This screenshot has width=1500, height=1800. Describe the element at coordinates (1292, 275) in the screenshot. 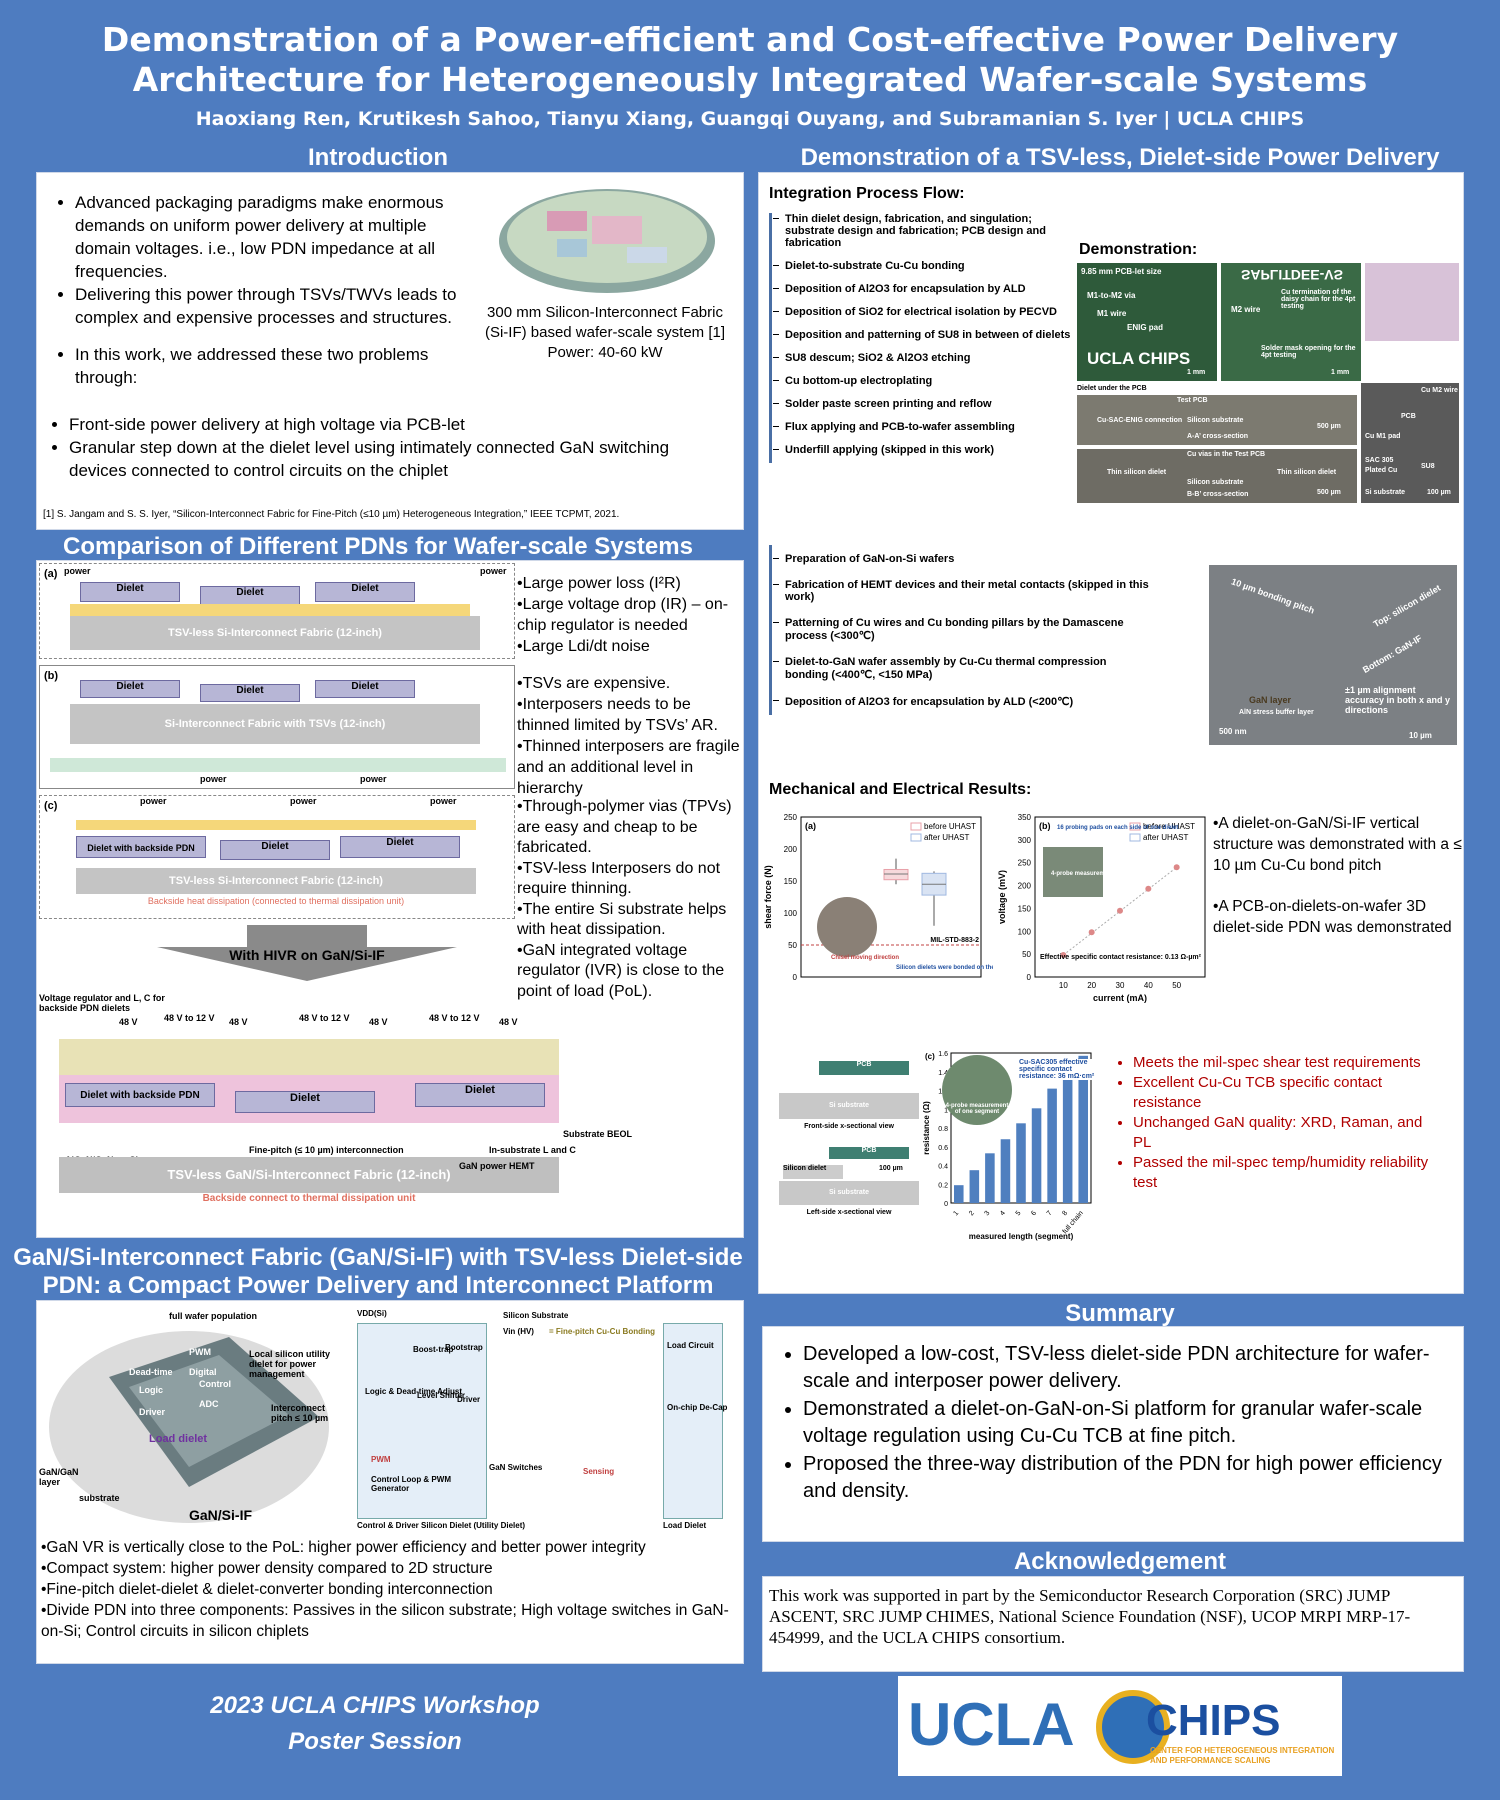

I see `photo-label: SAPLITDEE-VS` at that location.